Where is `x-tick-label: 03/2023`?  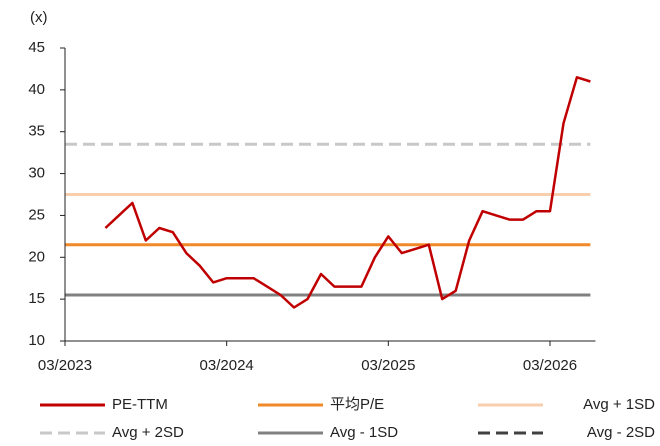 x-tick-label: 03/2023 is located at coordinates (65, 365).